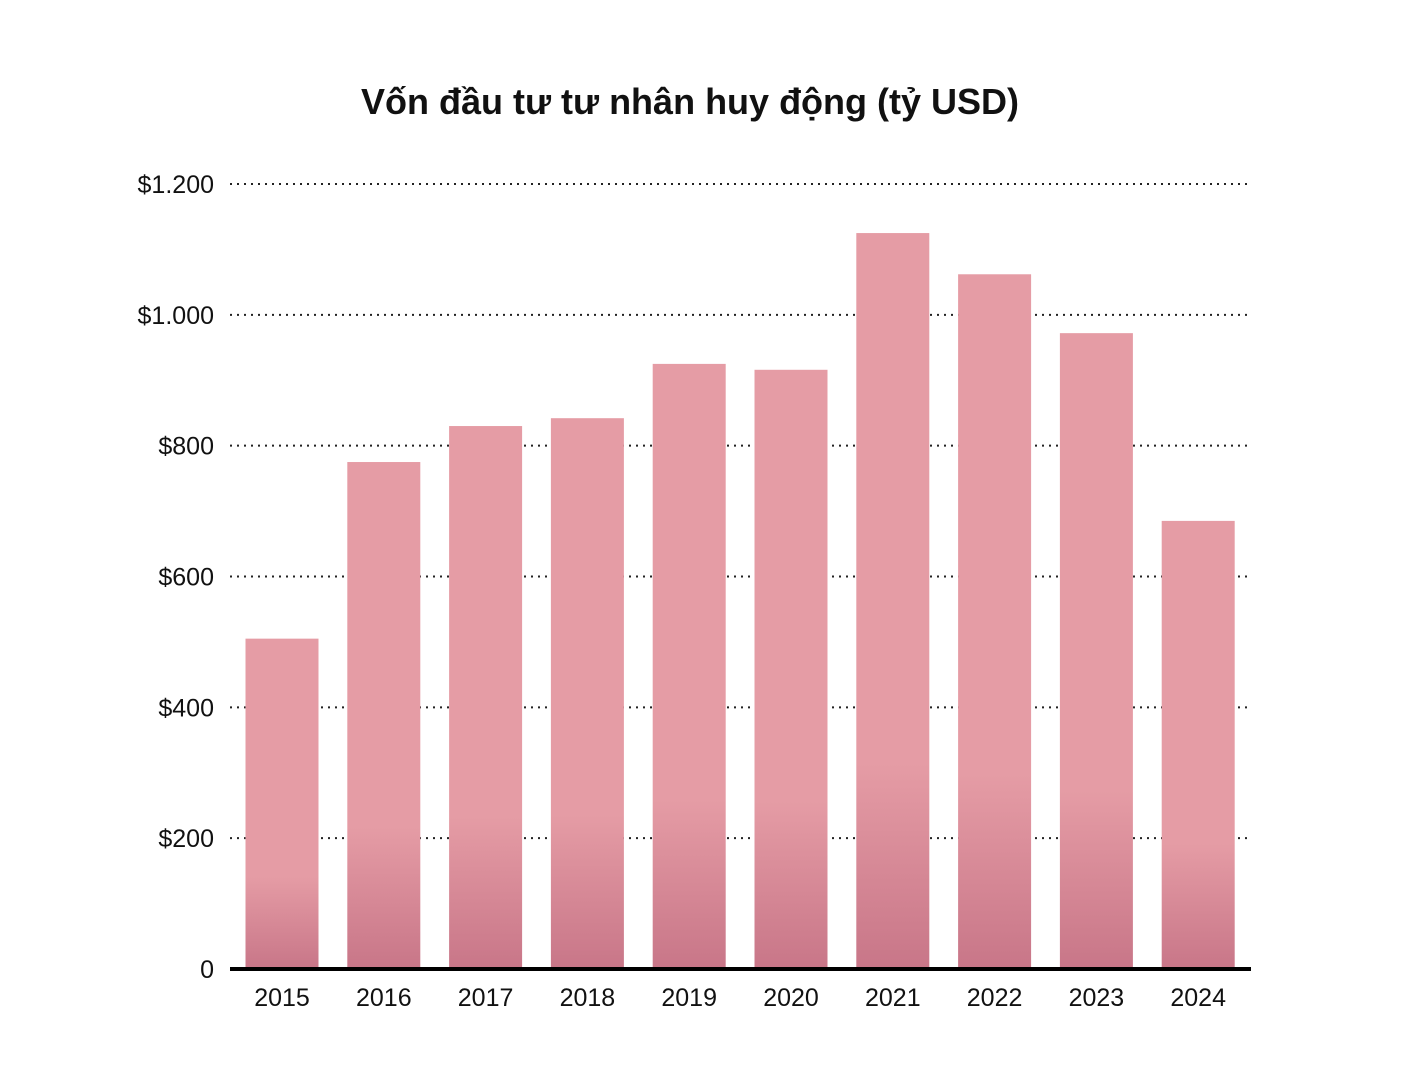 The image size is (1404, 1080). I want to click on bar-2019, so click(689, 666).